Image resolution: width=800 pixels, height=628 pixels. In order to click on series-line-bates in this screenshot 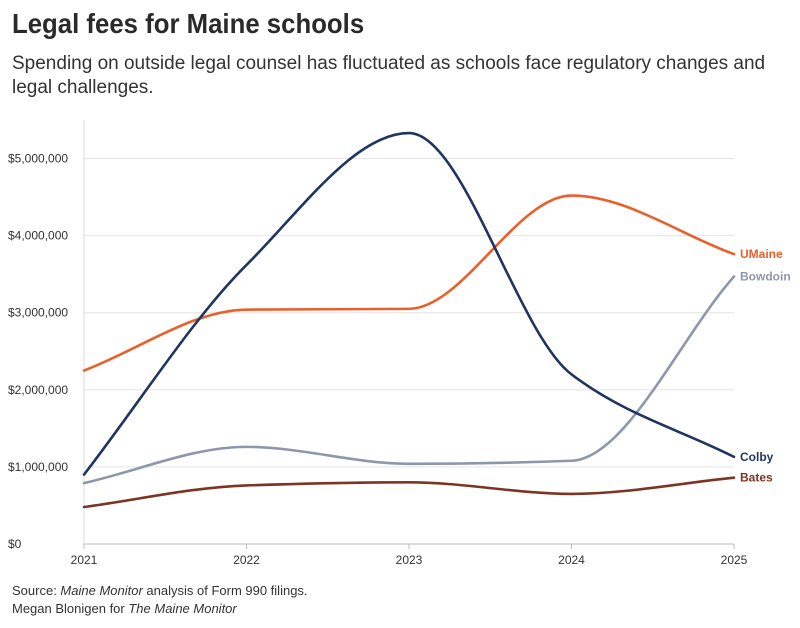, I will do `click(409, 492)`.